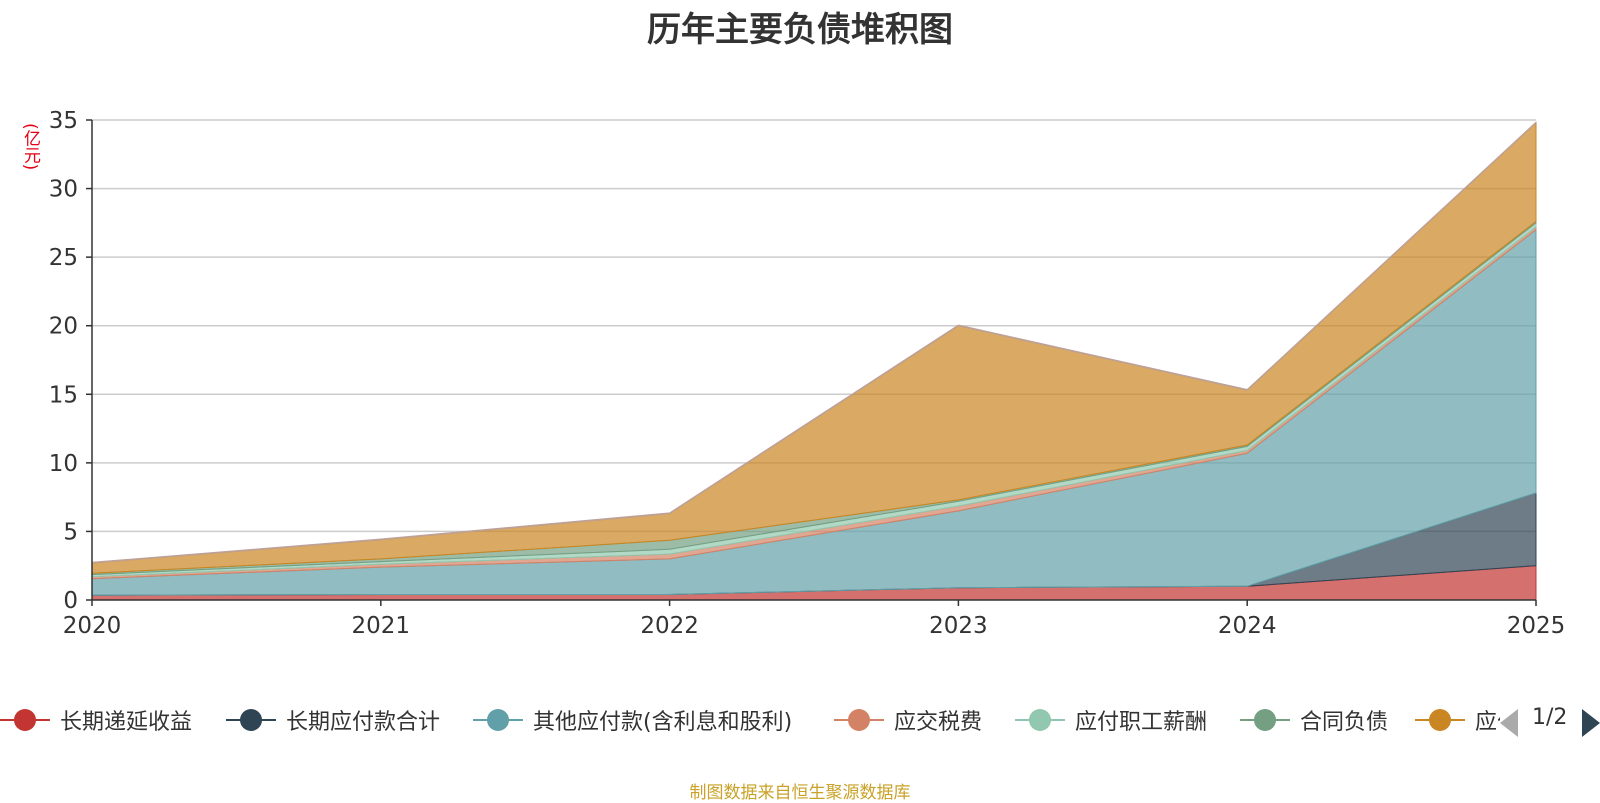  What do you see at coordinates (363, 722) in the screenshot?
I see `legend-label: 长期应付款合计` at bounding box center [363, 722].